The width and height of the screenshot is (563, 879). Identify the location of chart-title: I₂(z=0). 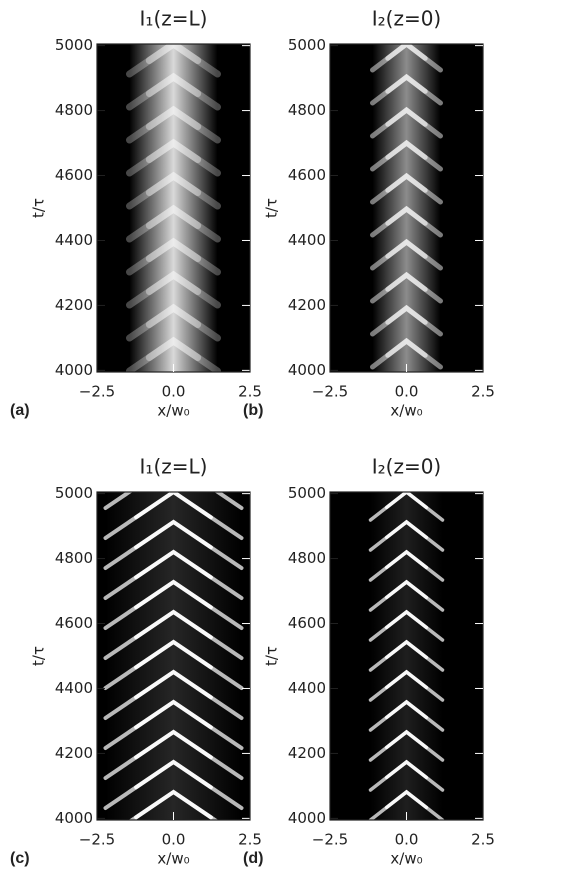
(407, 19).